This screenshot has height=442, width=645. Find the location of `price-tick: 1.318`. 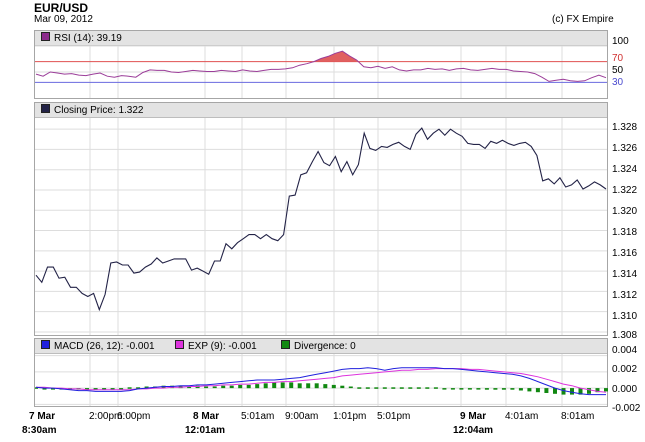

price-tick: 1.318 is located at coordinates (625, 232).